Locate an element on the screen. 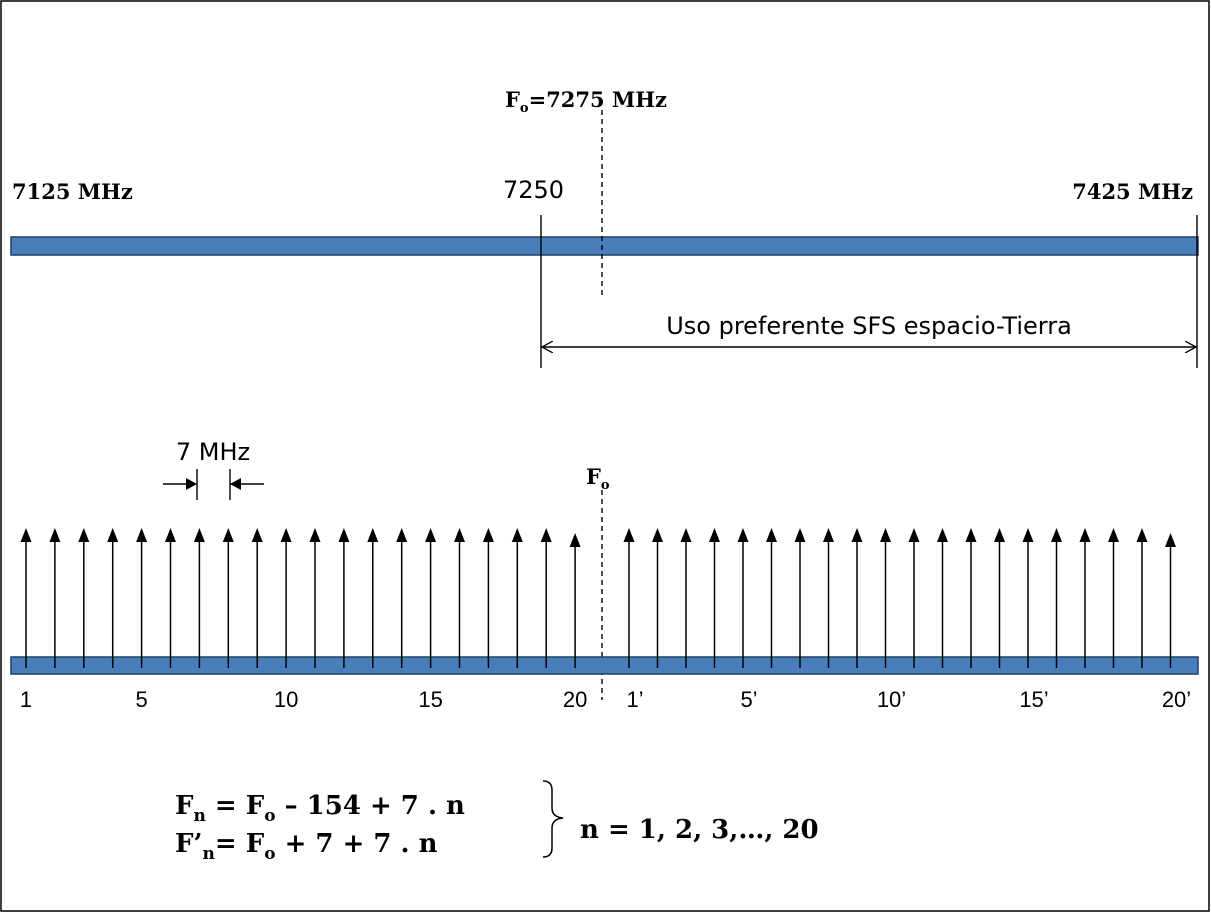 This screenshot has width=1211, height=913. channel-lower-10-arrowhead is located at coordinates (286, 535).